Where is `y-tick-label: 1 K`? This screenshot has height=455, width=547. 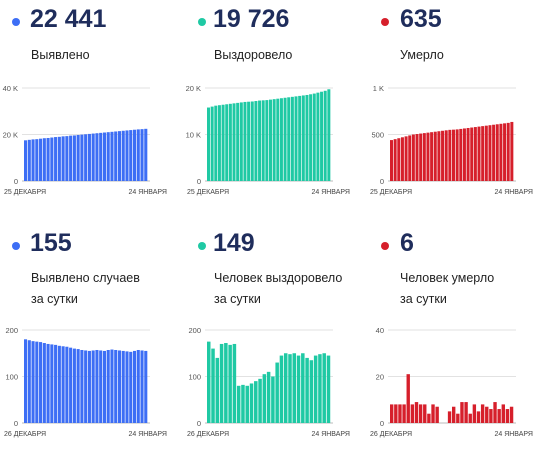
y-tick-label: 1 K is located at coordinates (378, 88).